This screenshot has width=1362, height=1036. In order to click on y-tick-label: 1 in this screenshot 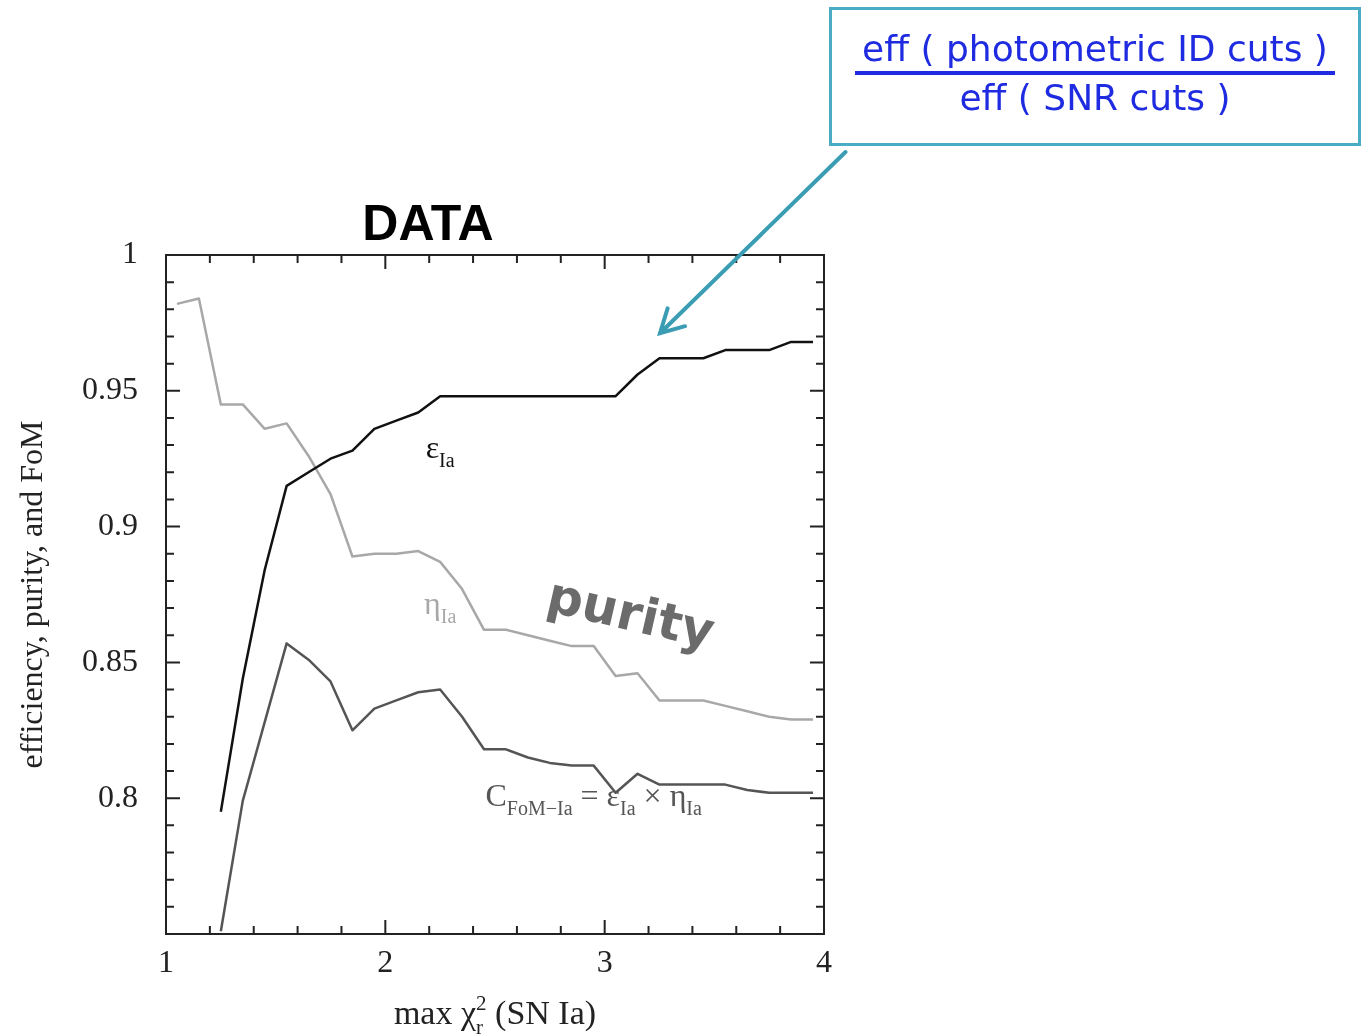, I will do `click(130, 252)`.